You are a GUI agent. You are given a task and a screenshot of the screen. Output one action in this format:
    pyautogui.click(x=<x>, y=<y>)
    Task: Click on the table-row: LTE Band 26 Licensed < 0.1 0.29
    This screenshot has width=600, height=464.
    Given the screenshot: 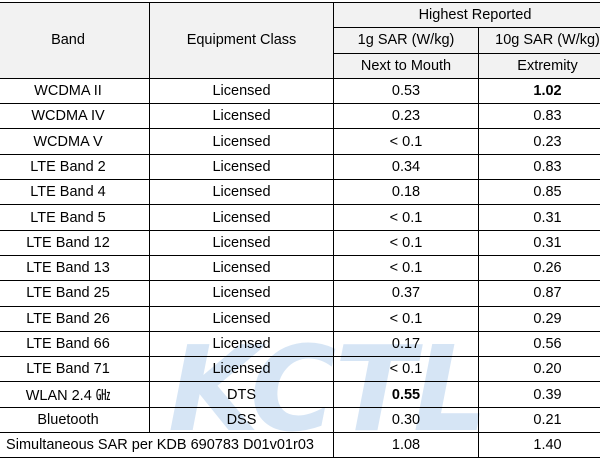 What is the action you would take?
    pyautogui.click(x=300, y=318)
    